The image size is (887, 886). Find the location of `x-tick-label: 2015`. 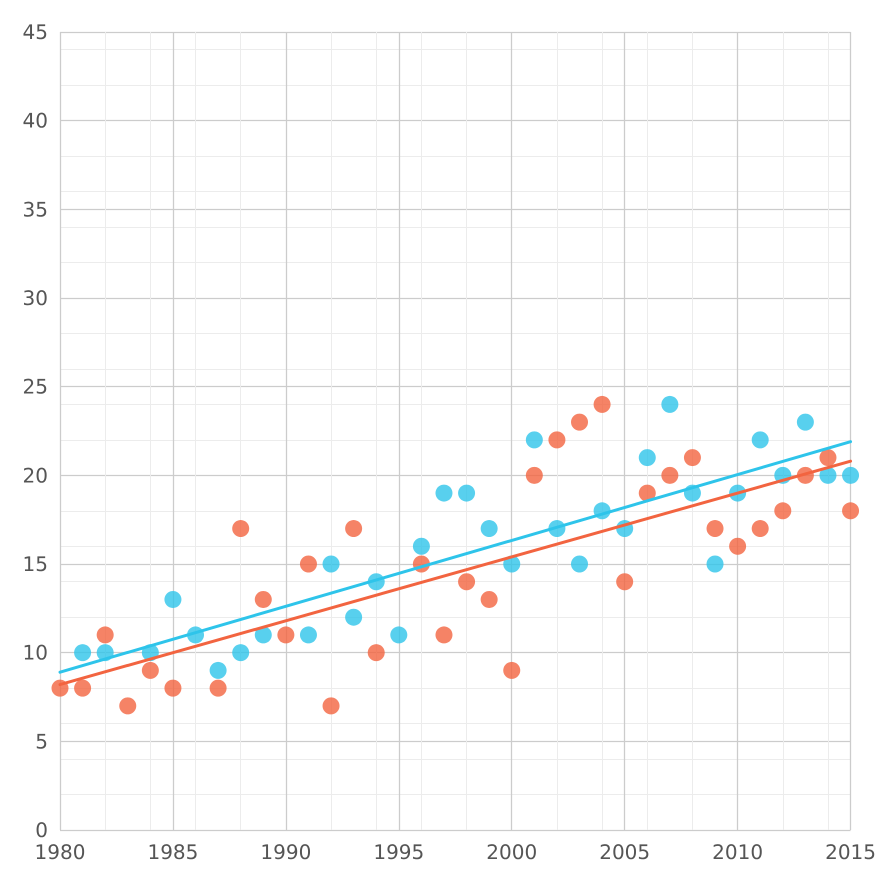

x-tick-label: 2015 is located at coordinates (850, 852).